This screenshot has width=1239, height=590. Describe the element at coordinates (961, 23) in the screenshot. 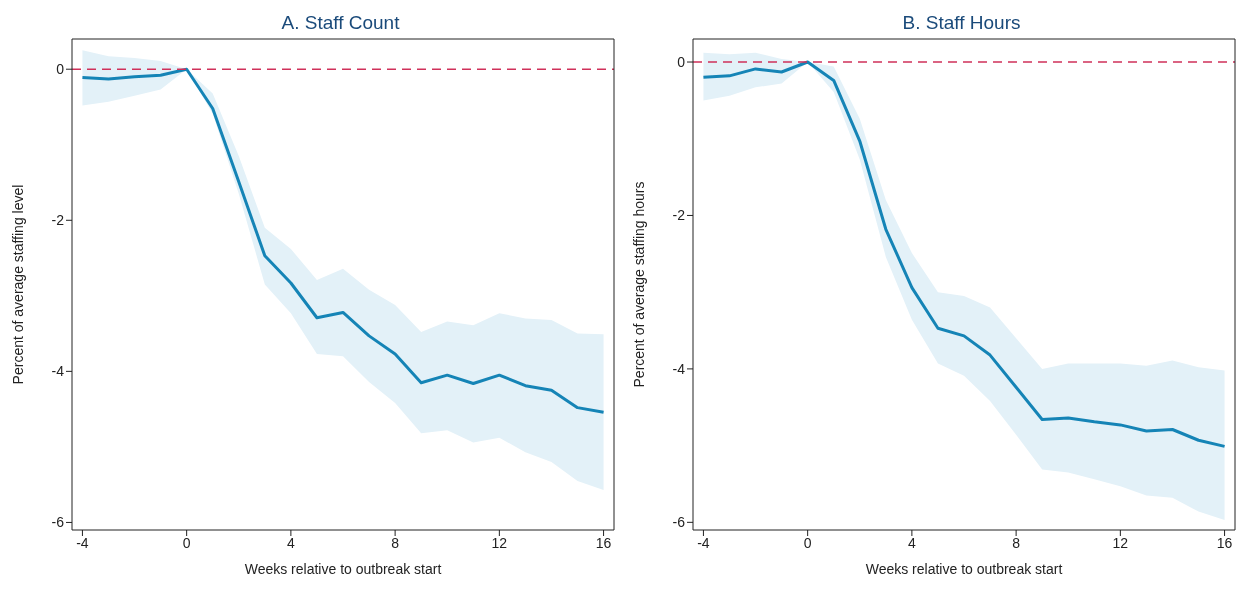

I see `chart-title: B. Staff Hours` at that location.